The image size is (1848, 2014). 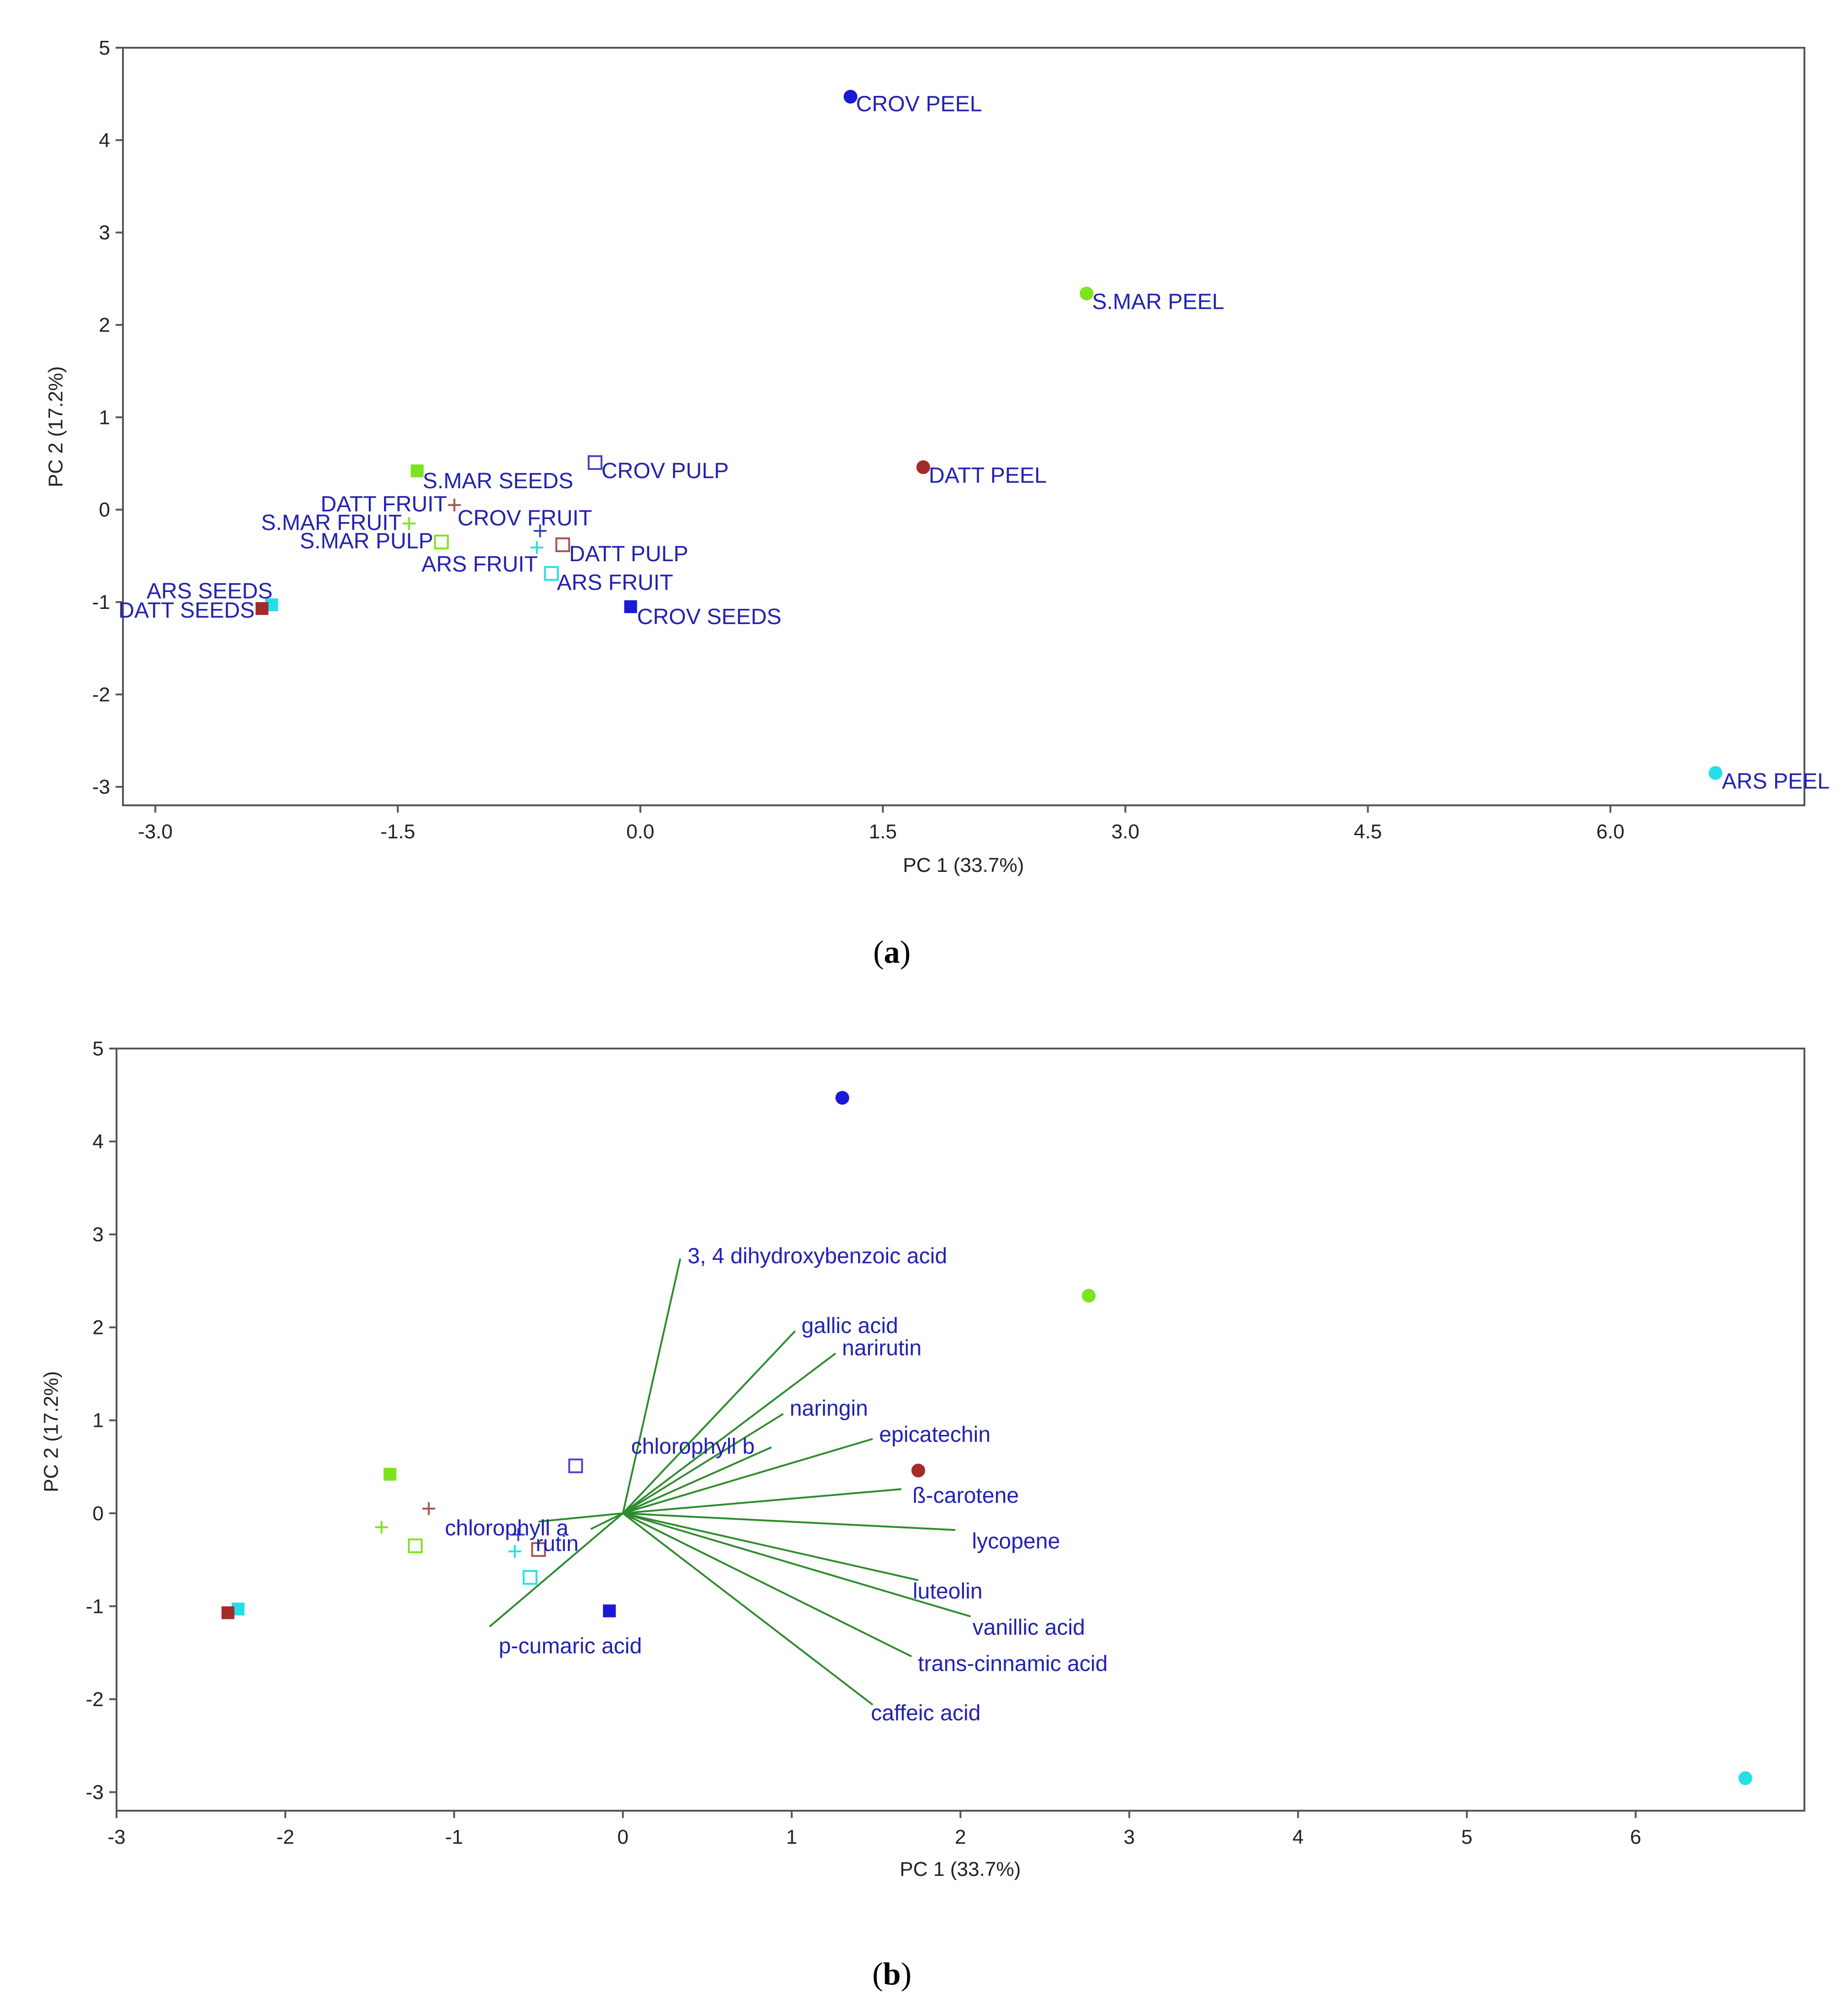 I want to click on loading-label: ß-carotene, so click(x=966, y=1496).